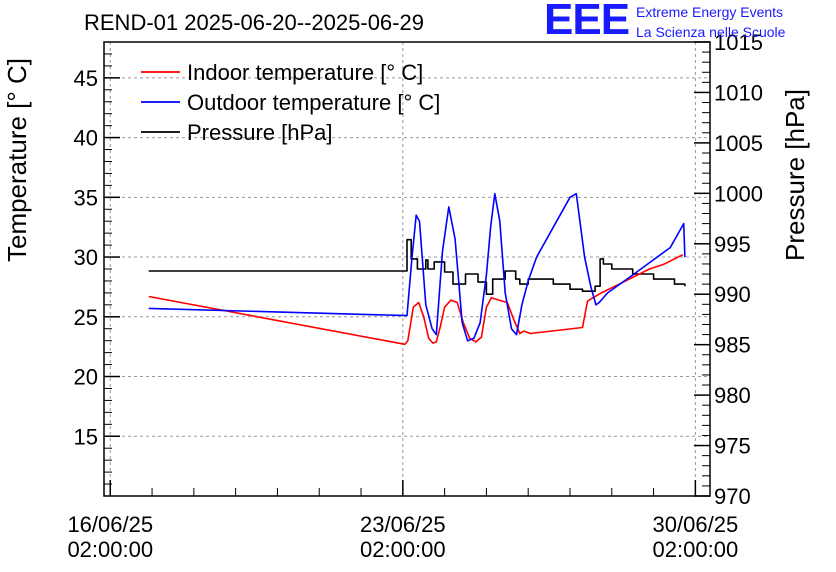  Describe the element at coordinates (86, 138) in the screenshot. I see `y-tick-label: 40` at that location.